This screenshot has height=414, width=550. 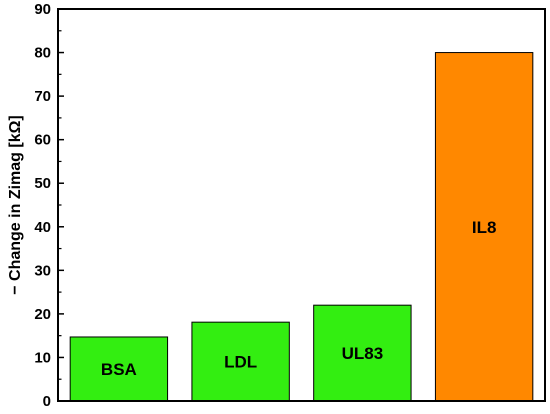 I want to click on y-tick-label: 80, so click(x=42, y=53).